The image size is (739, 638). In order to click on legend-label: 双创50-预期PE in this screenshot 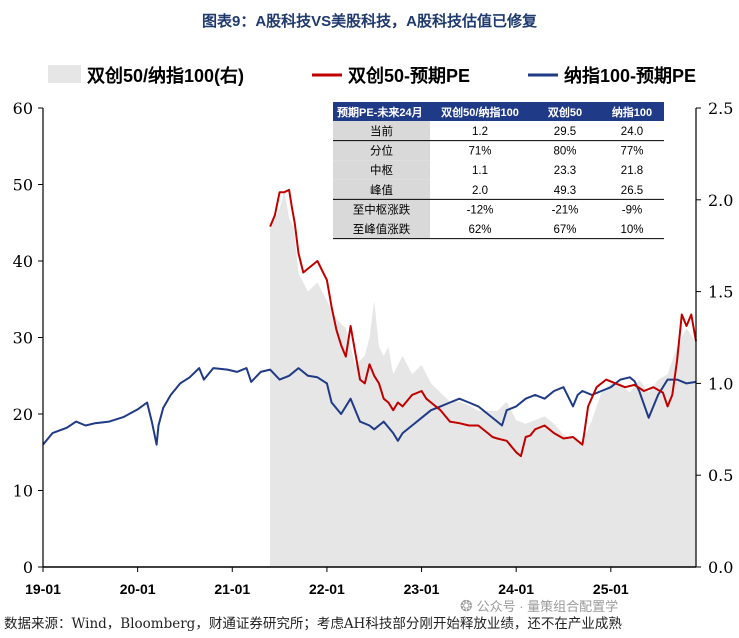, I will do `click(409, 75)`.